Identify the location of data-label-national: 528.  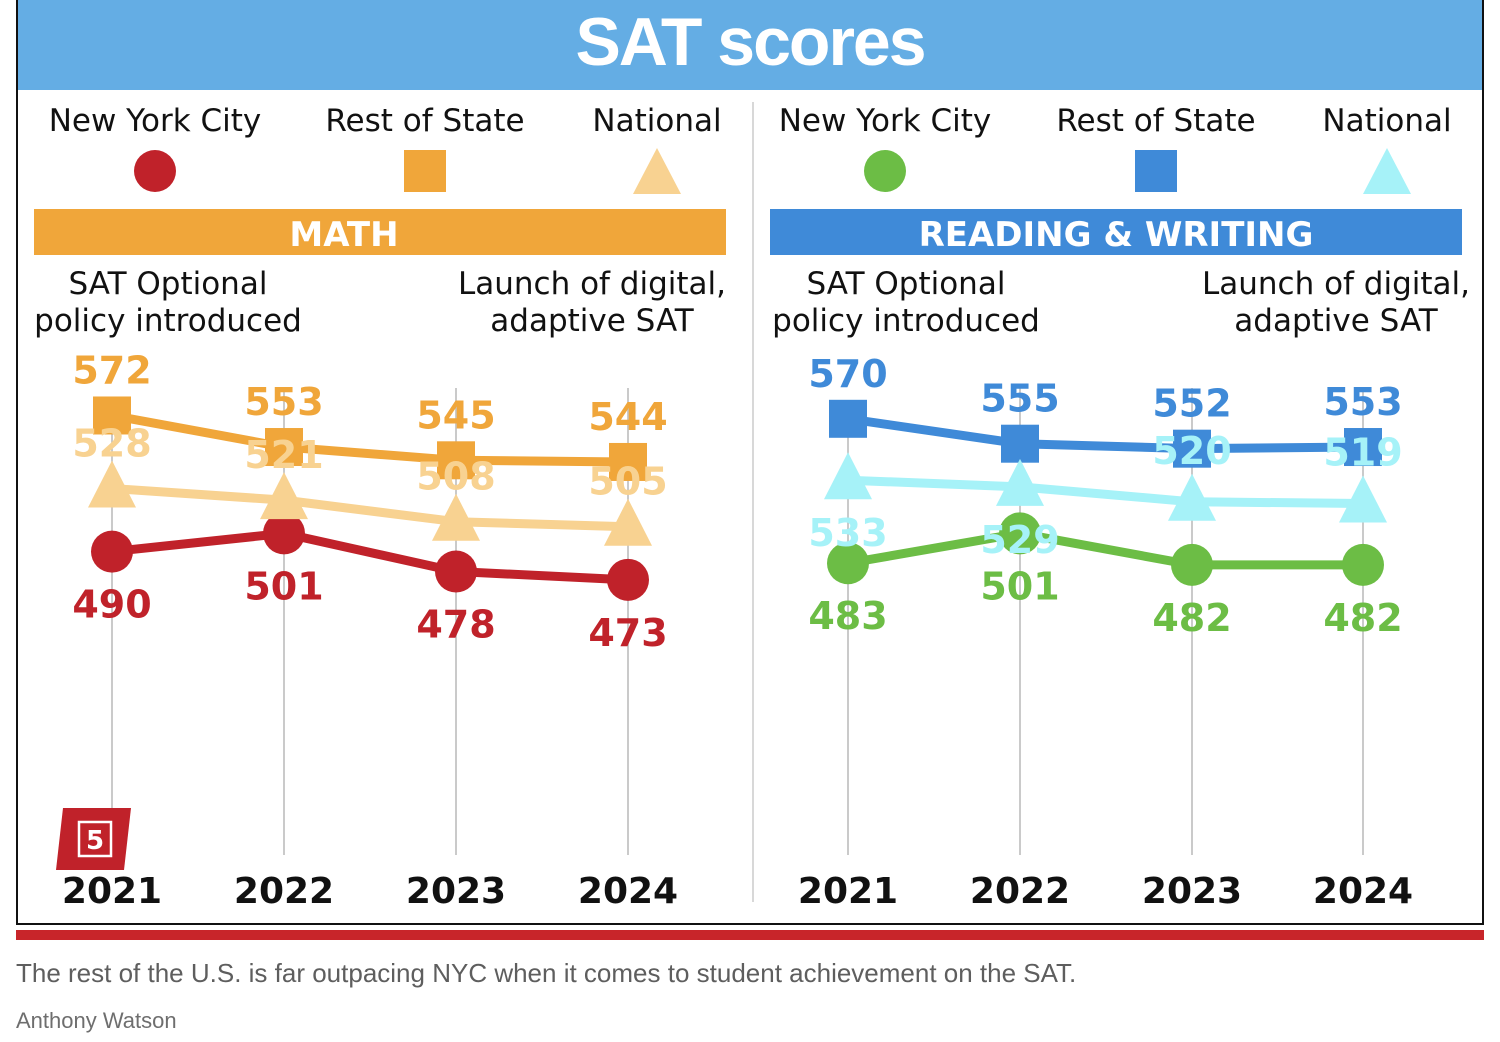
(111, 444).